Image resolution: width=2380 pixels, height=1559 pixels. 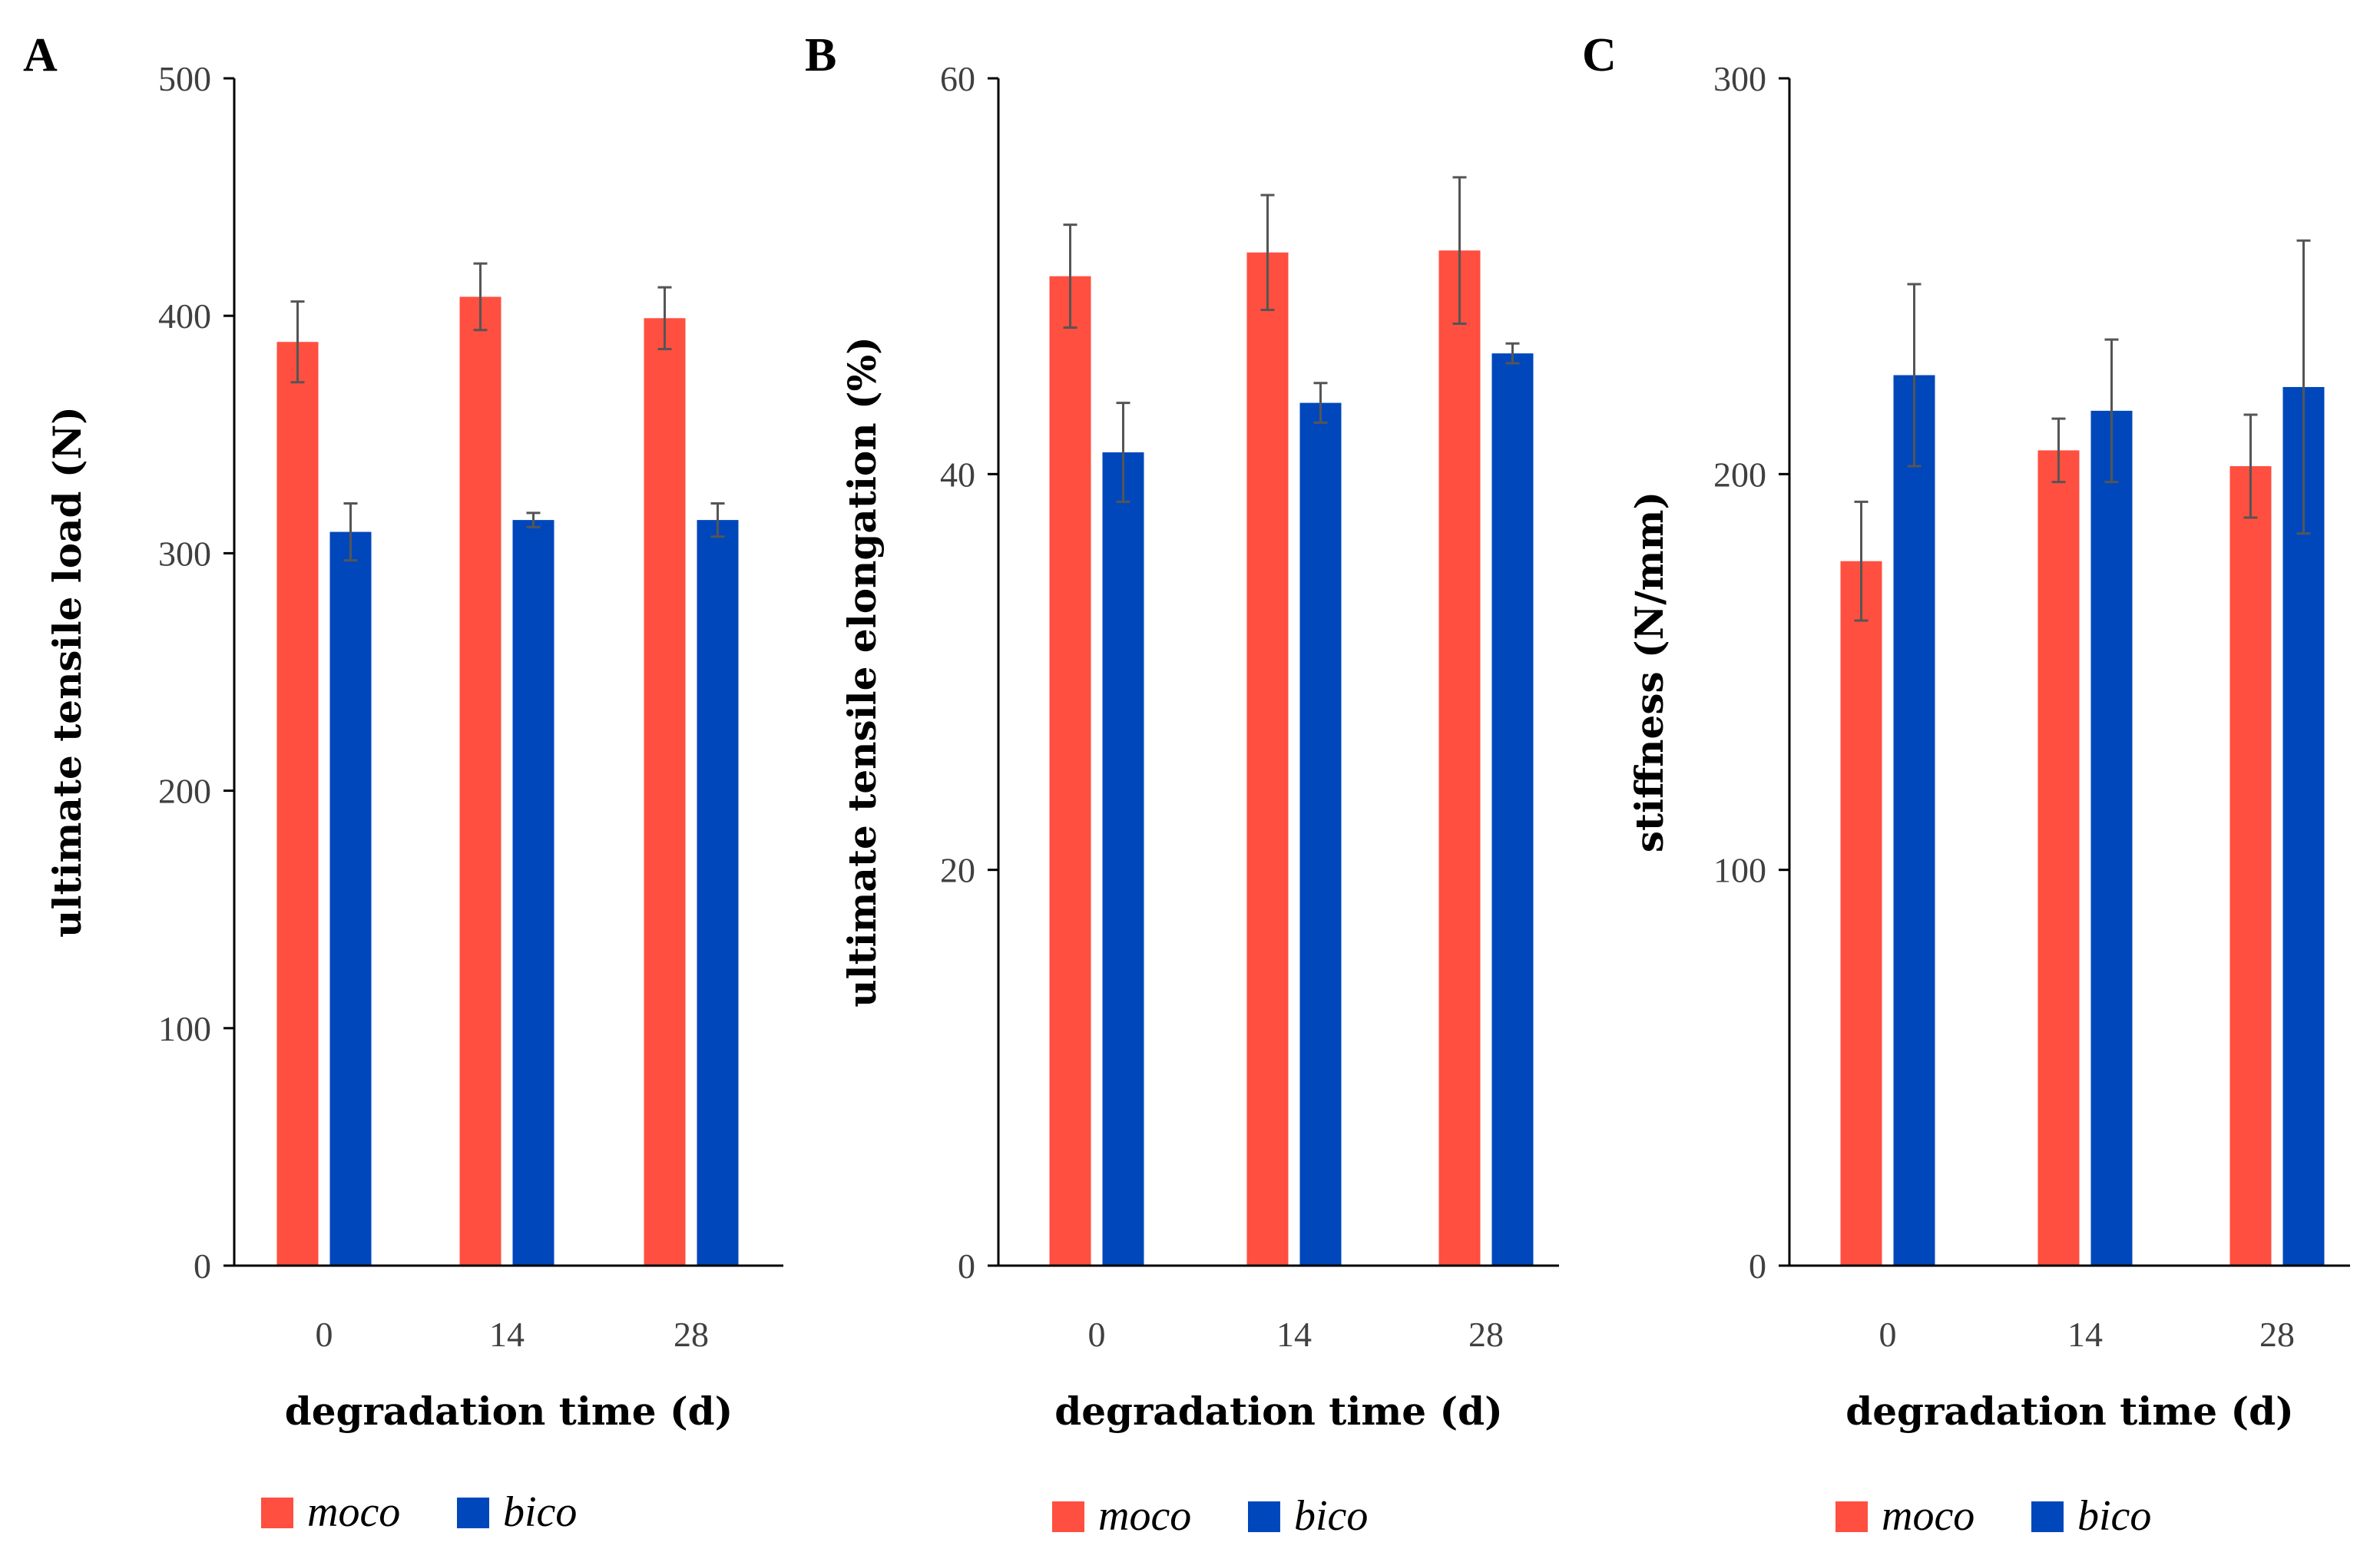 I want to click on y-tick-label: 40, so click(x=957, y=475).